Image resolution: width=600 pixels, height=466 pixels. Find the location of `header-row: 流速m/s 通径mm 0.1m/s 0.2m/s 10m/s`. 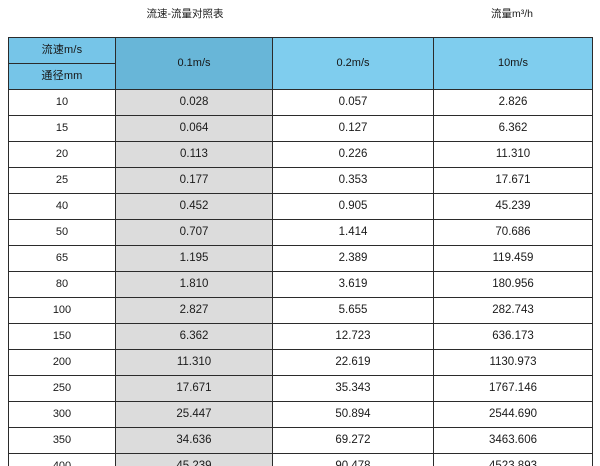

header-row: 流速m/s 通径mm 0.1m/s 0.2m/s 10m/s is located at coordinates (300, 63).